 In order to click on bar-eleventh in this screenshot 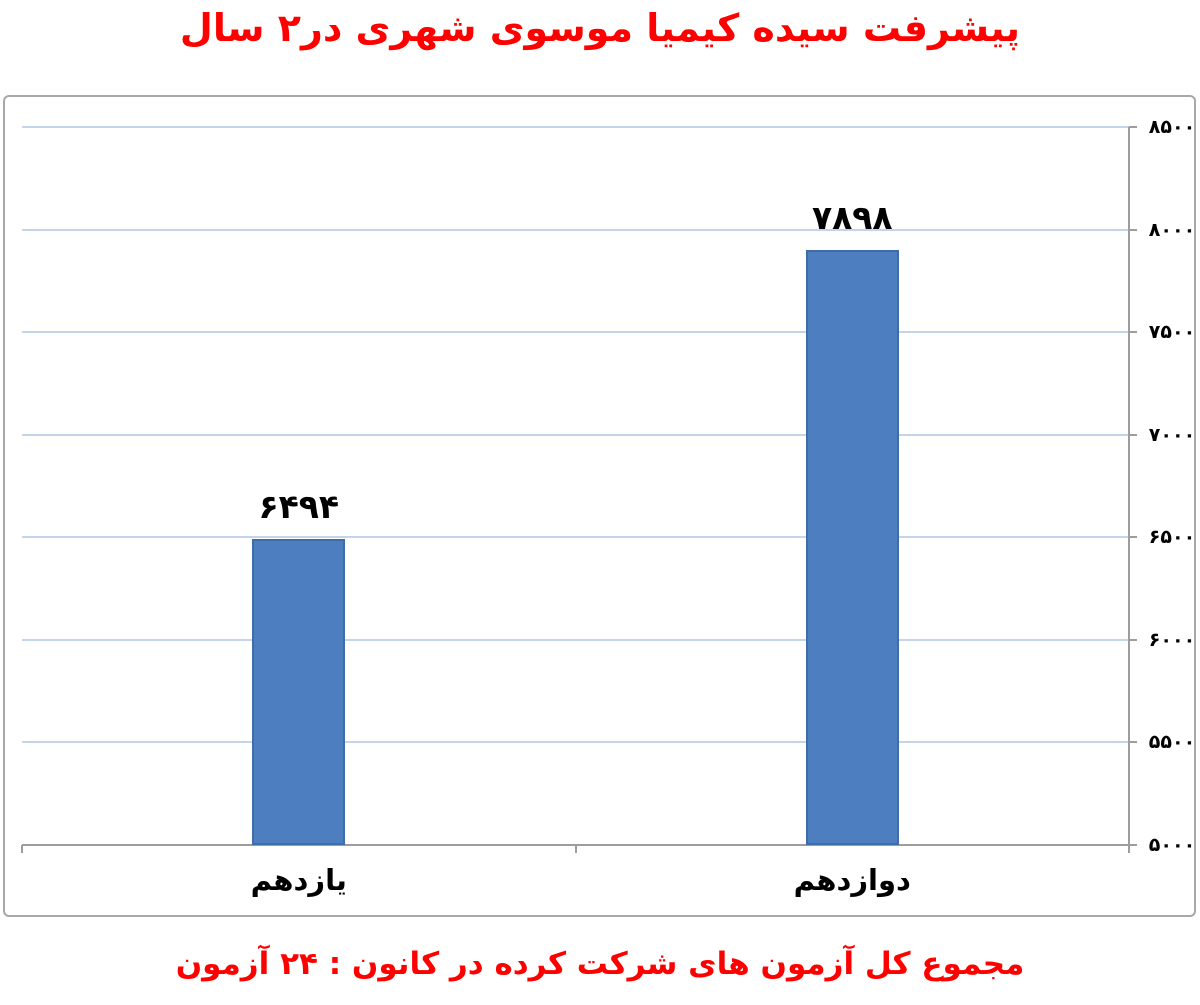, I will do `click(299, 691)`.